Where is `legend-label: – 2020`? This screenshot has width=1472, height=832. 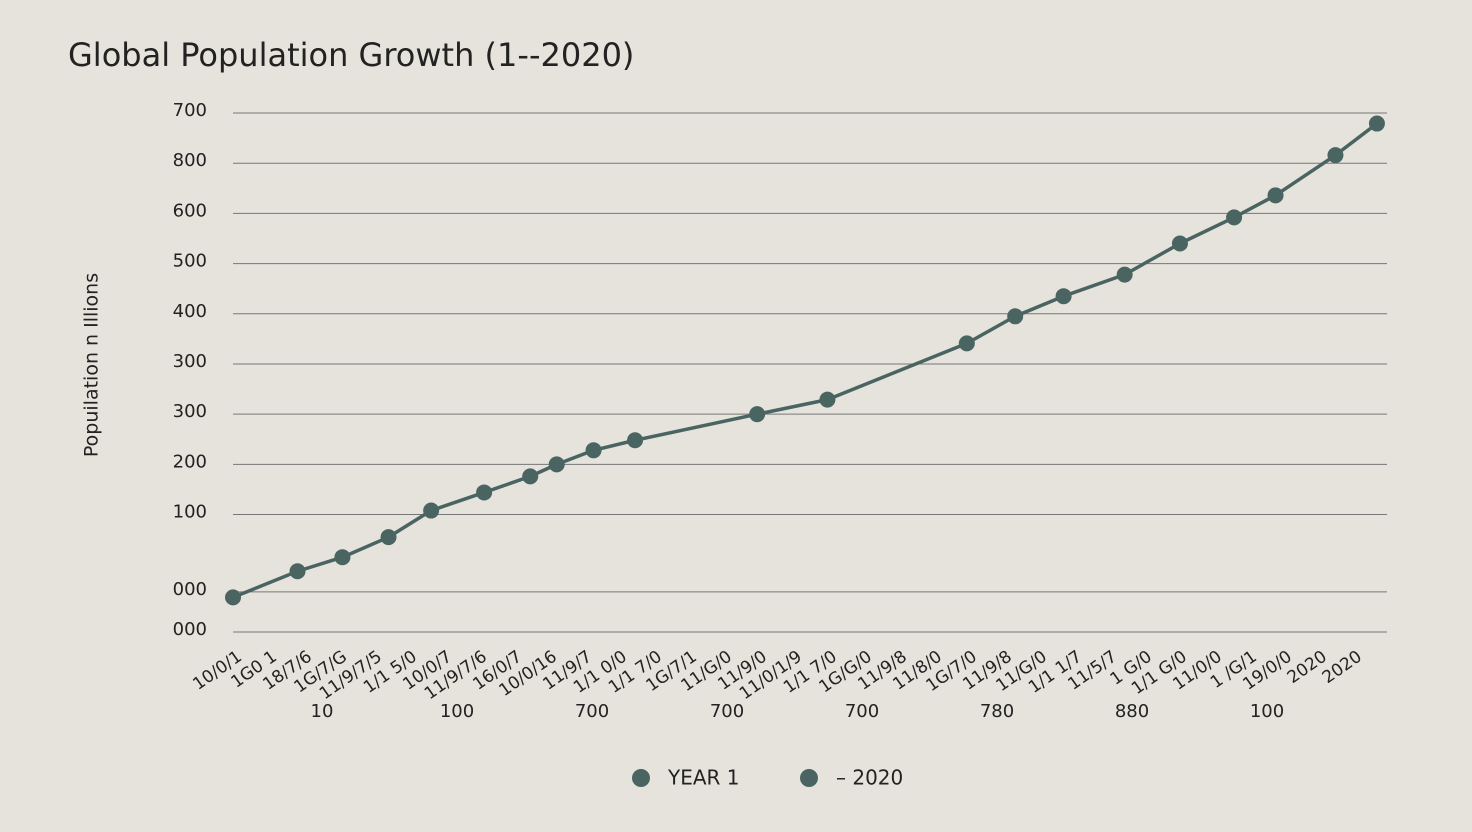 legend-label: – 2020 is located at coordinates (869, 778).